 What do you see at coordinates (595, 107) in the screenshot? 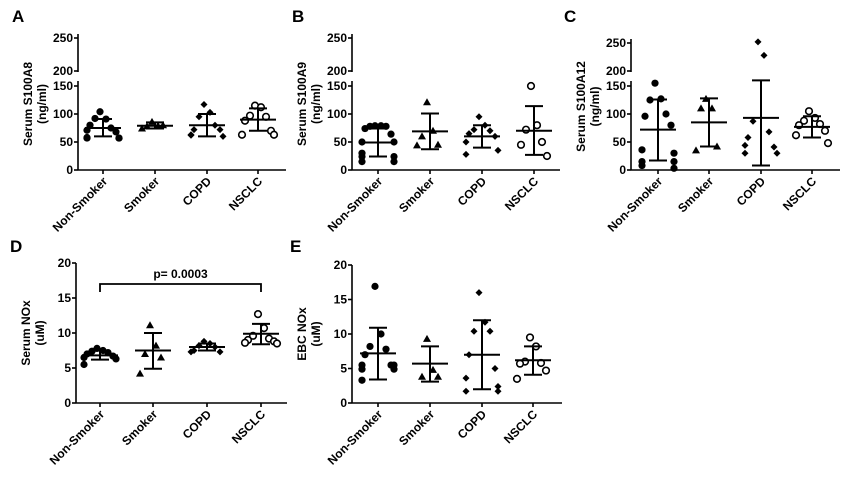
I see `y-axis-title: (ng/ml)` at bounding box center [595, 107].